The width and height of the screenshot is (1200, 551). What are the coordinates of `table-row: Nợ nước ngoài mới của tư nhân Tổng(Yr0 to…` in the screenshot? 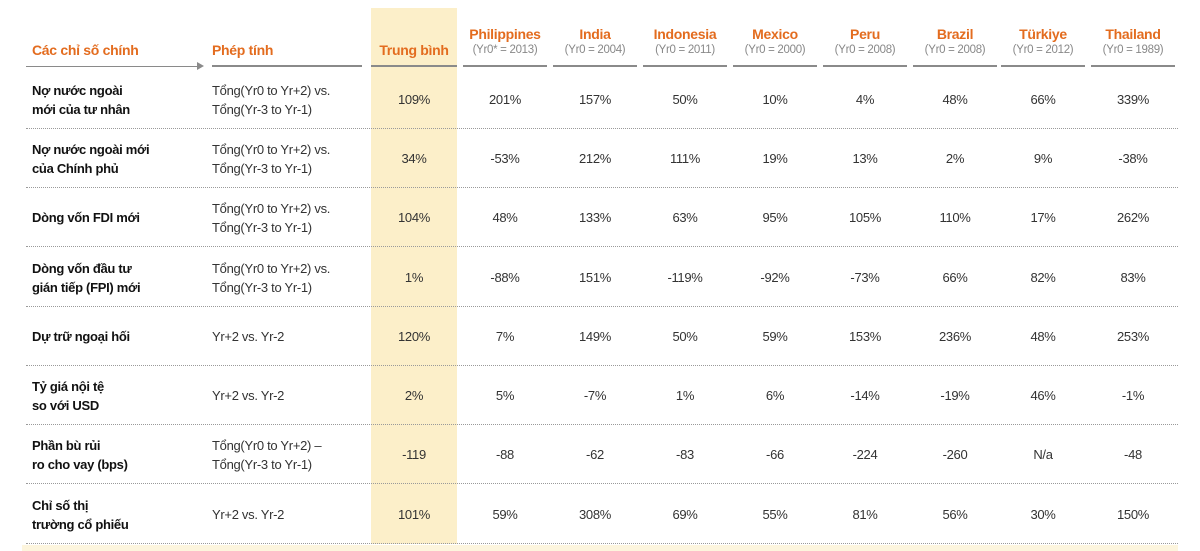 It's located at (602, 99).